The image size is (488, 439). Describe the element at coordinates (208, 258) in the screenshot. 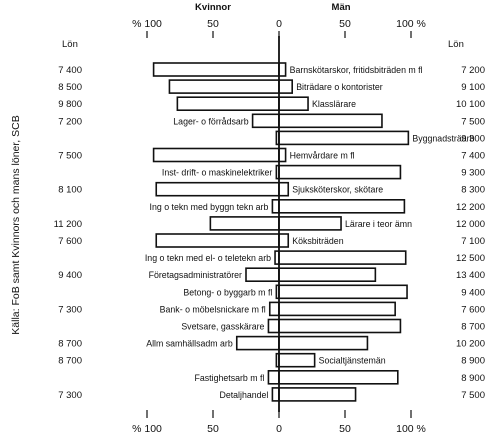

I see `category-label: Ing o tekn med el- o teletekn arb` at that location.